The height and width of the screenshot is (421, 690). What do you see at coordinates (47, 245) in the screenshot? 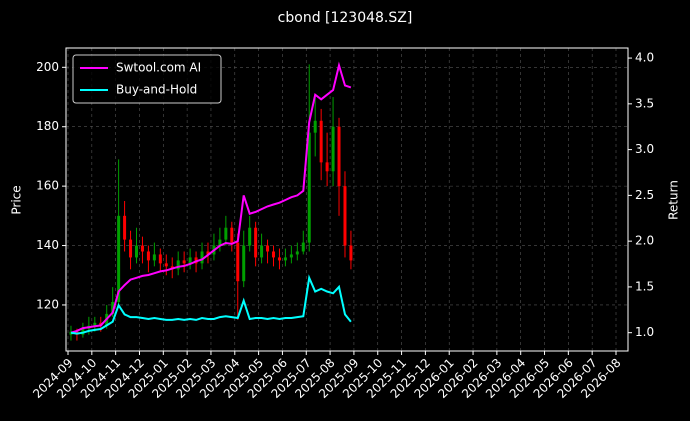
I see `y-tick-label: 140` at bounding box center [47, 245].